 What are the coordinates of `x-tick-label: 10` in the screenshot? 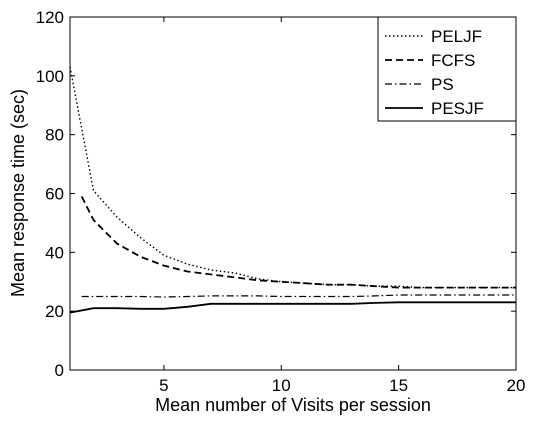 It's located at (281, 385).